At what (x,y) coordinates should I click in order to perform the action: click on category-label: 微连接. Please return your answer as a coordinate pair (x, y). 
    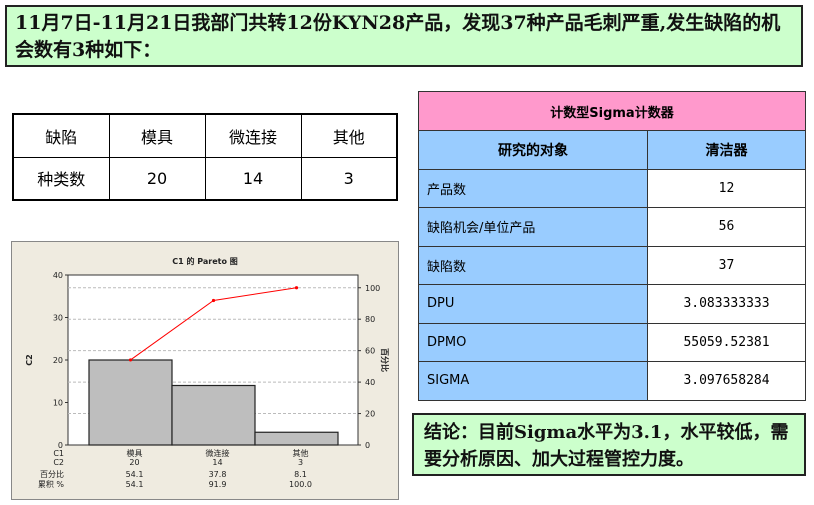
    Looking at the image, I should click on (218, 453).